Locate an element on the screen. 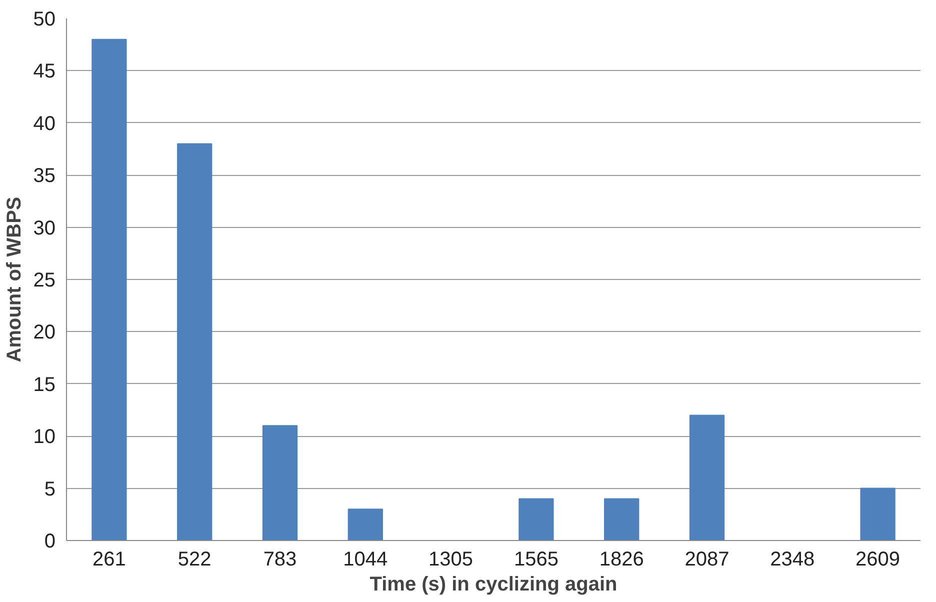  x-axis-title: Time (s) in cyclizing again is located at coordinates (494, 585).